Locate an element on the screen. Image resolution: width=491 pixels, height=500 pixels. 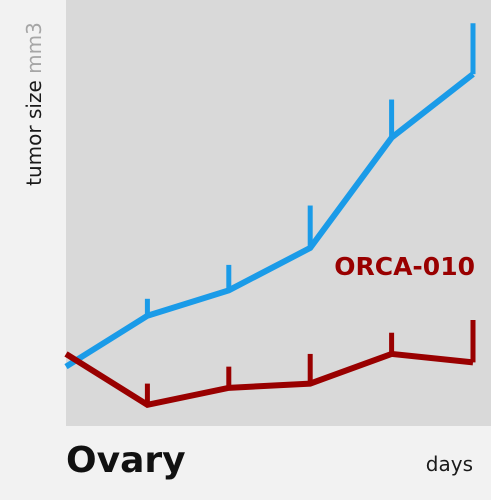
series-label-orca-010: ORCA-010 is located at coordinates (404, 266).